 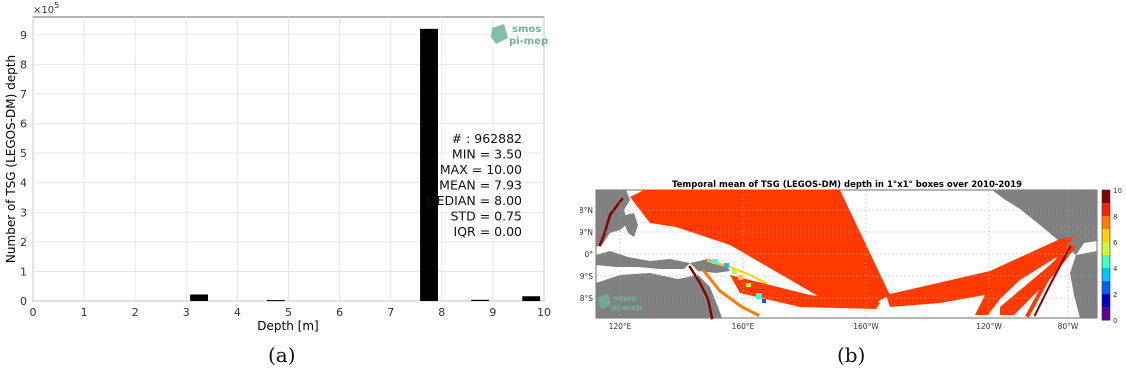 I want to click on stat-line: MEAN = 7.93, so click(x=480, y=185).